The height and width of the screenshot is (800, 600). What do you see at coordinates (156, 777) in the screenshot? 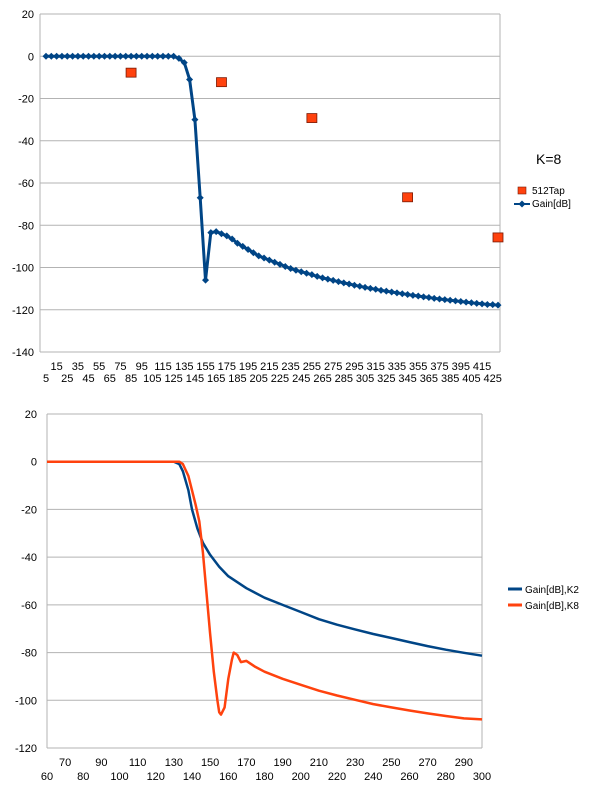
I see `x-tick-label: 120` at bounding box center [156, 777].